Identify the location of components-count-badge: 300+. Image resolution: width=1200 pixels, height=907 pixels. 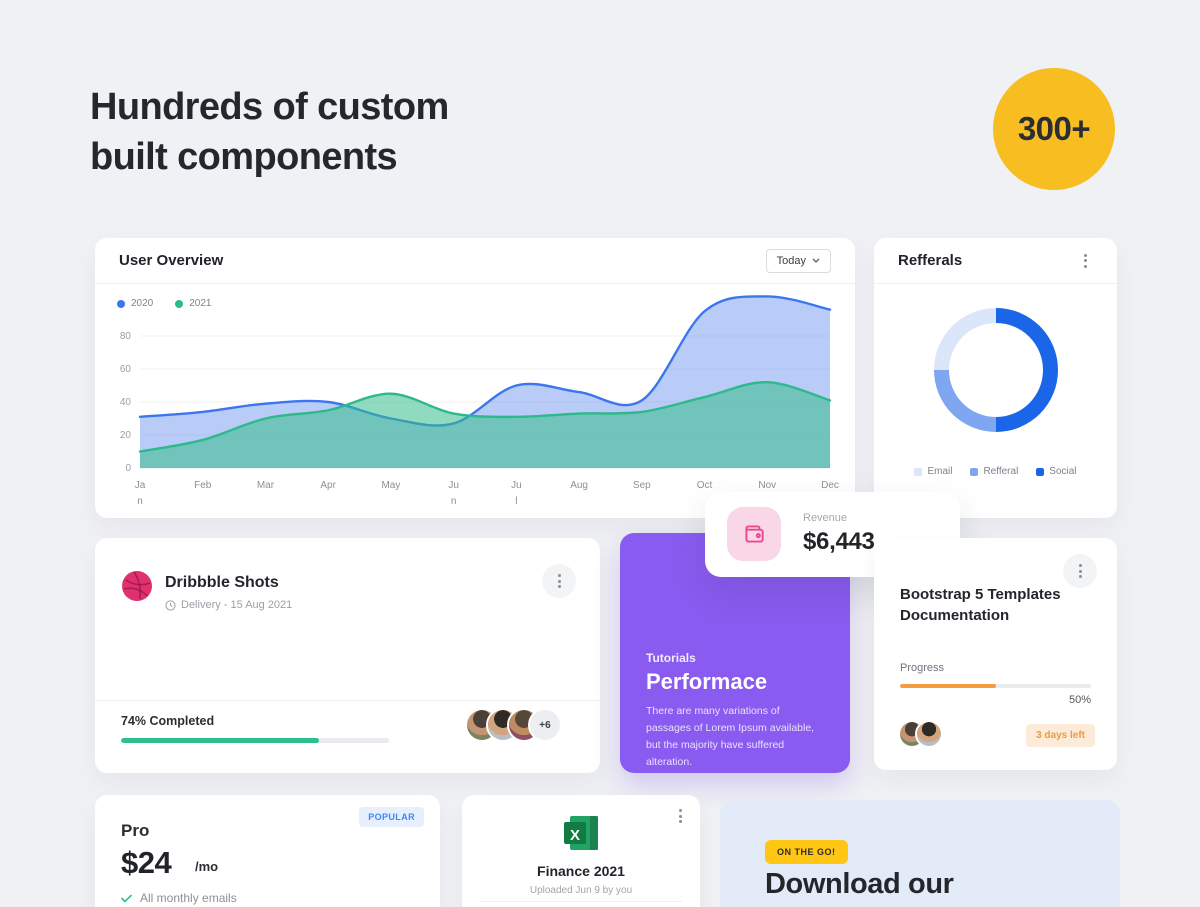
(1054, 129).